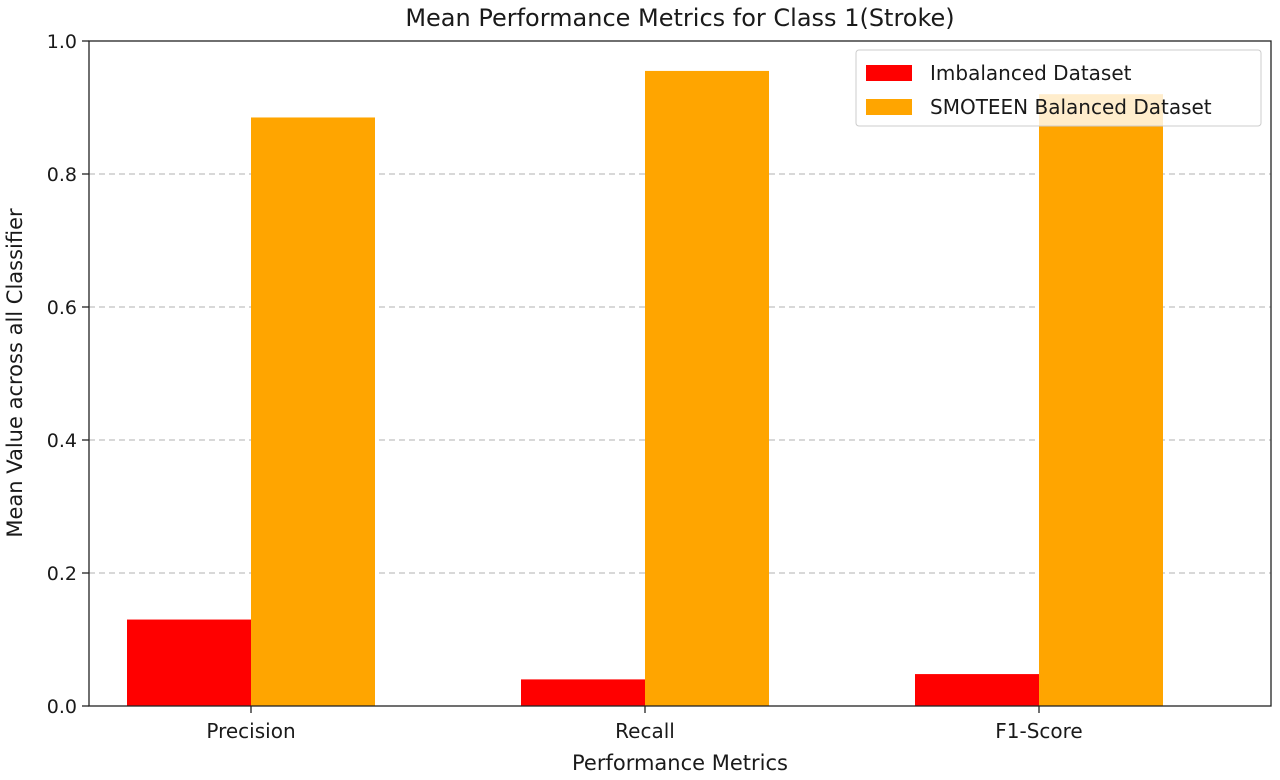  What do you see at coordinates (977, 690) in the screenshot?
I see `bar-0-f1-score` at bounding box center [977, 690].